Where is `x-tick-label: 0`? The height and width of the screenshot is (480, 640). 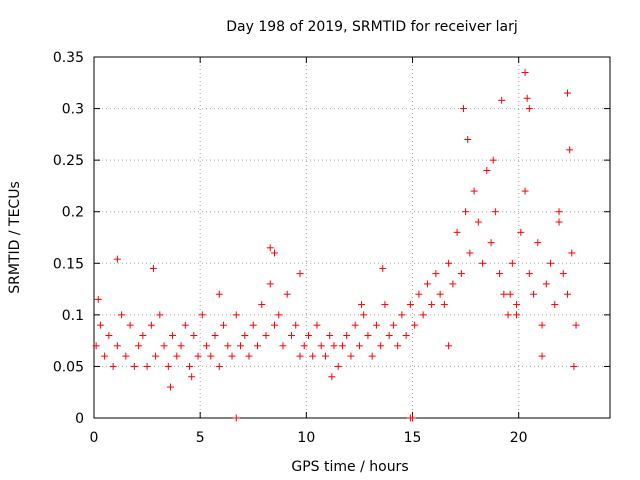
x-tick-label: 0 is located at coordinates (94, 438).